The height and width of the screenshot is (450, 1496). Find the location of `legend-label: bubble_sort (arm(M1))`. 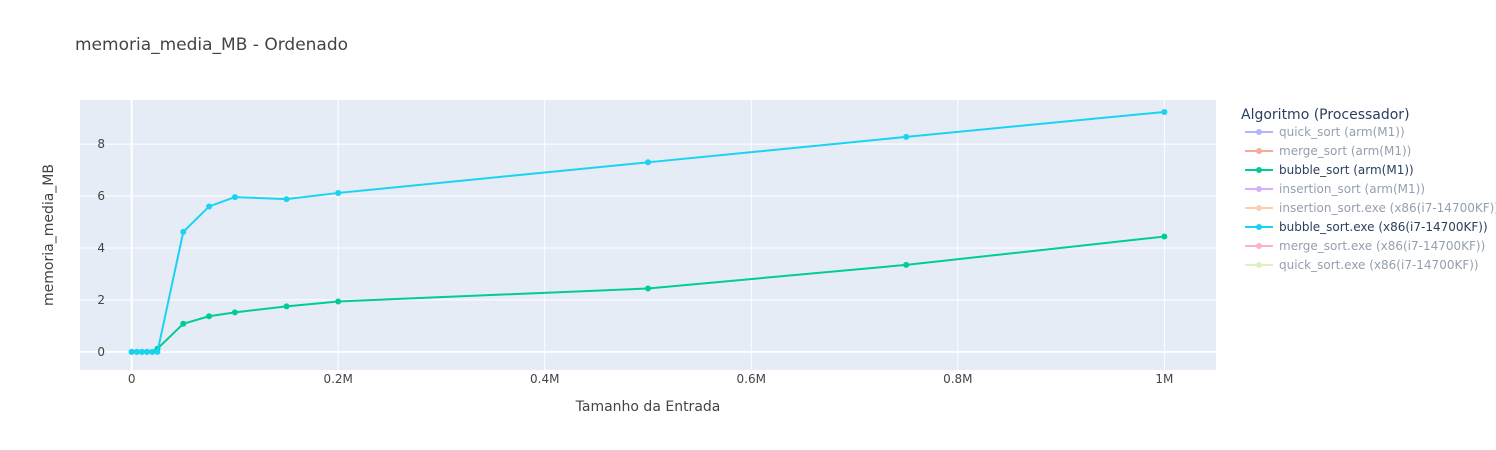

legend-label: bubble_sort (arm(M1)) is located at coordinates (1346, 170).